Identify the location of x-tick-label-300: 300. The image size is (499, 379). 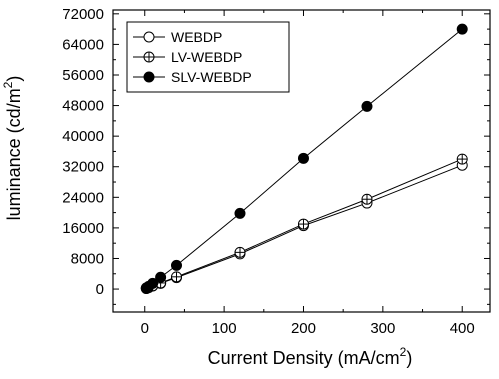
(382, 328).